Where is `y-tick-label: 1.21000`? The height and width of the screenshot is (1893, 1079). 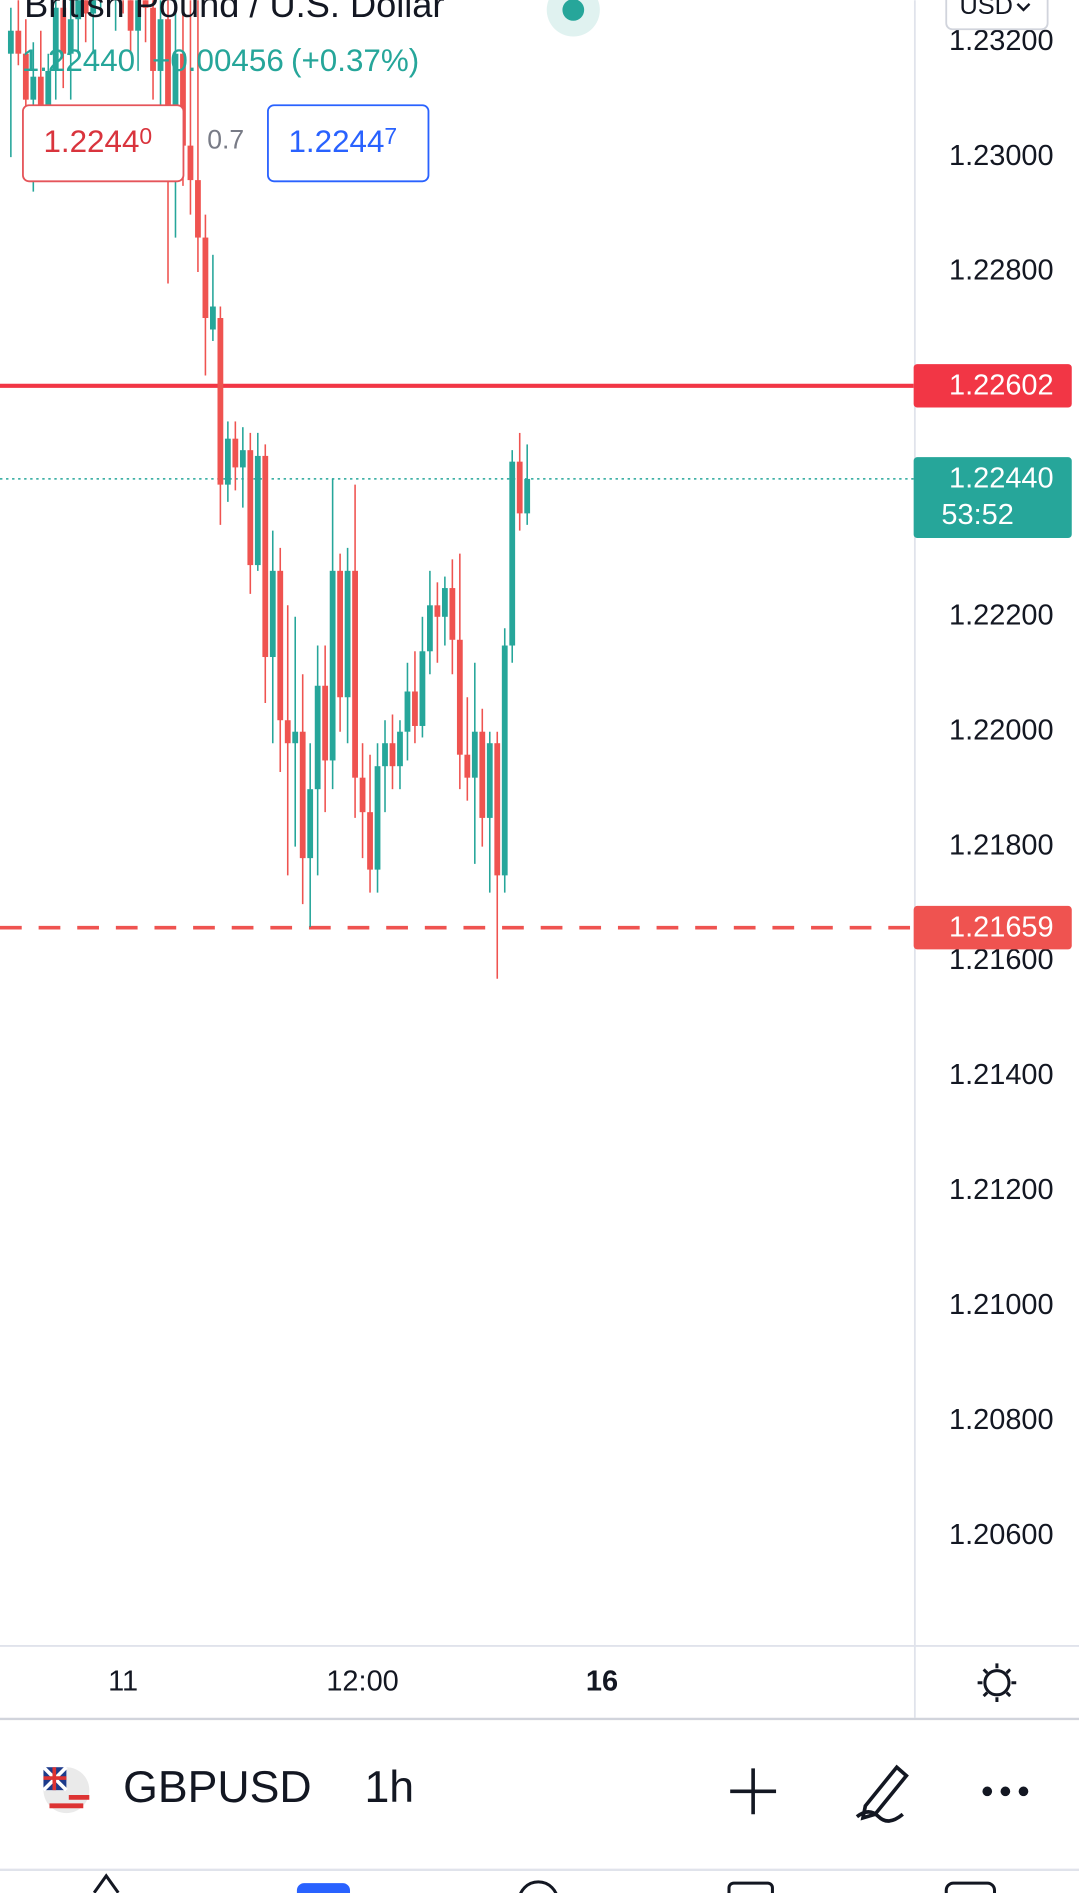 y-tick-label: 1.21000 is located at coordinates (1001, 1305).